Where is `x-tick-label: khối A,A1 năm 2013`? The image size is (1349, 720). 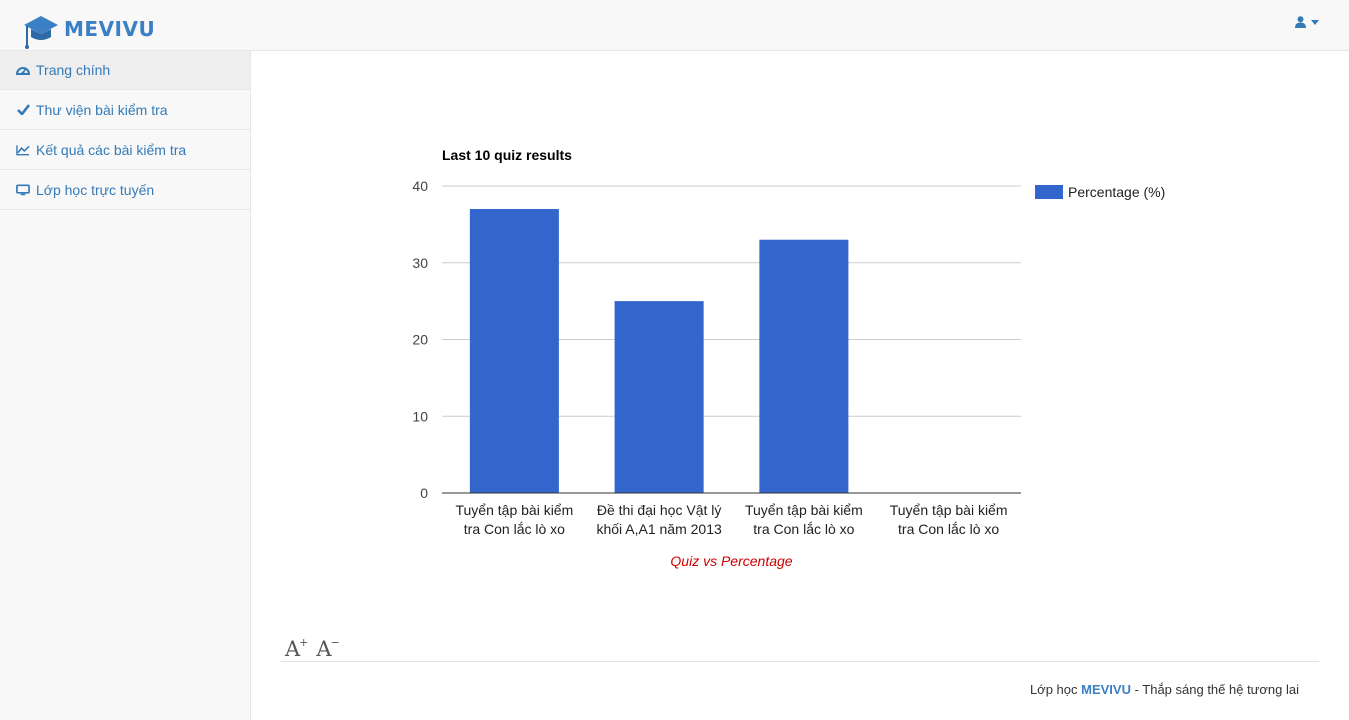 x-tick-label: khối A,A1 năm 2013 is located at coordinates (659, 529).